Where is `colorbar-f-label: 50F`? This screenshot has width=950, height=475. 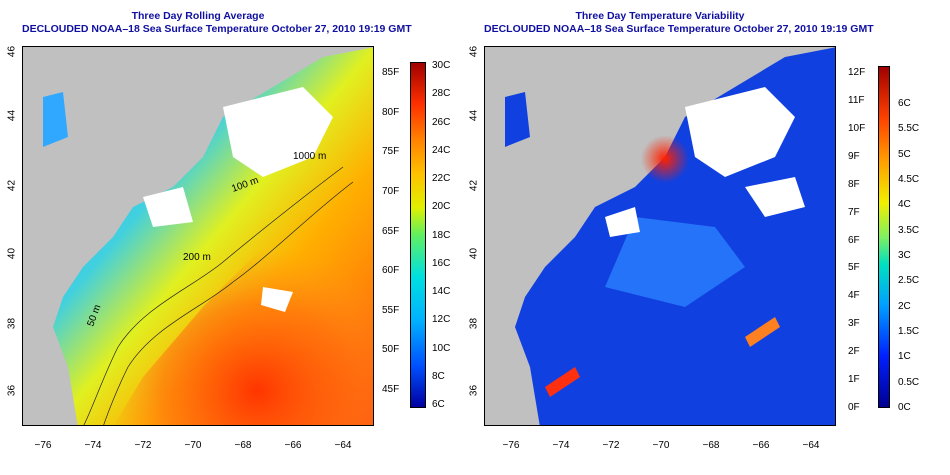 colorbar-f-label: 50F is located at coordinates (391, 350).